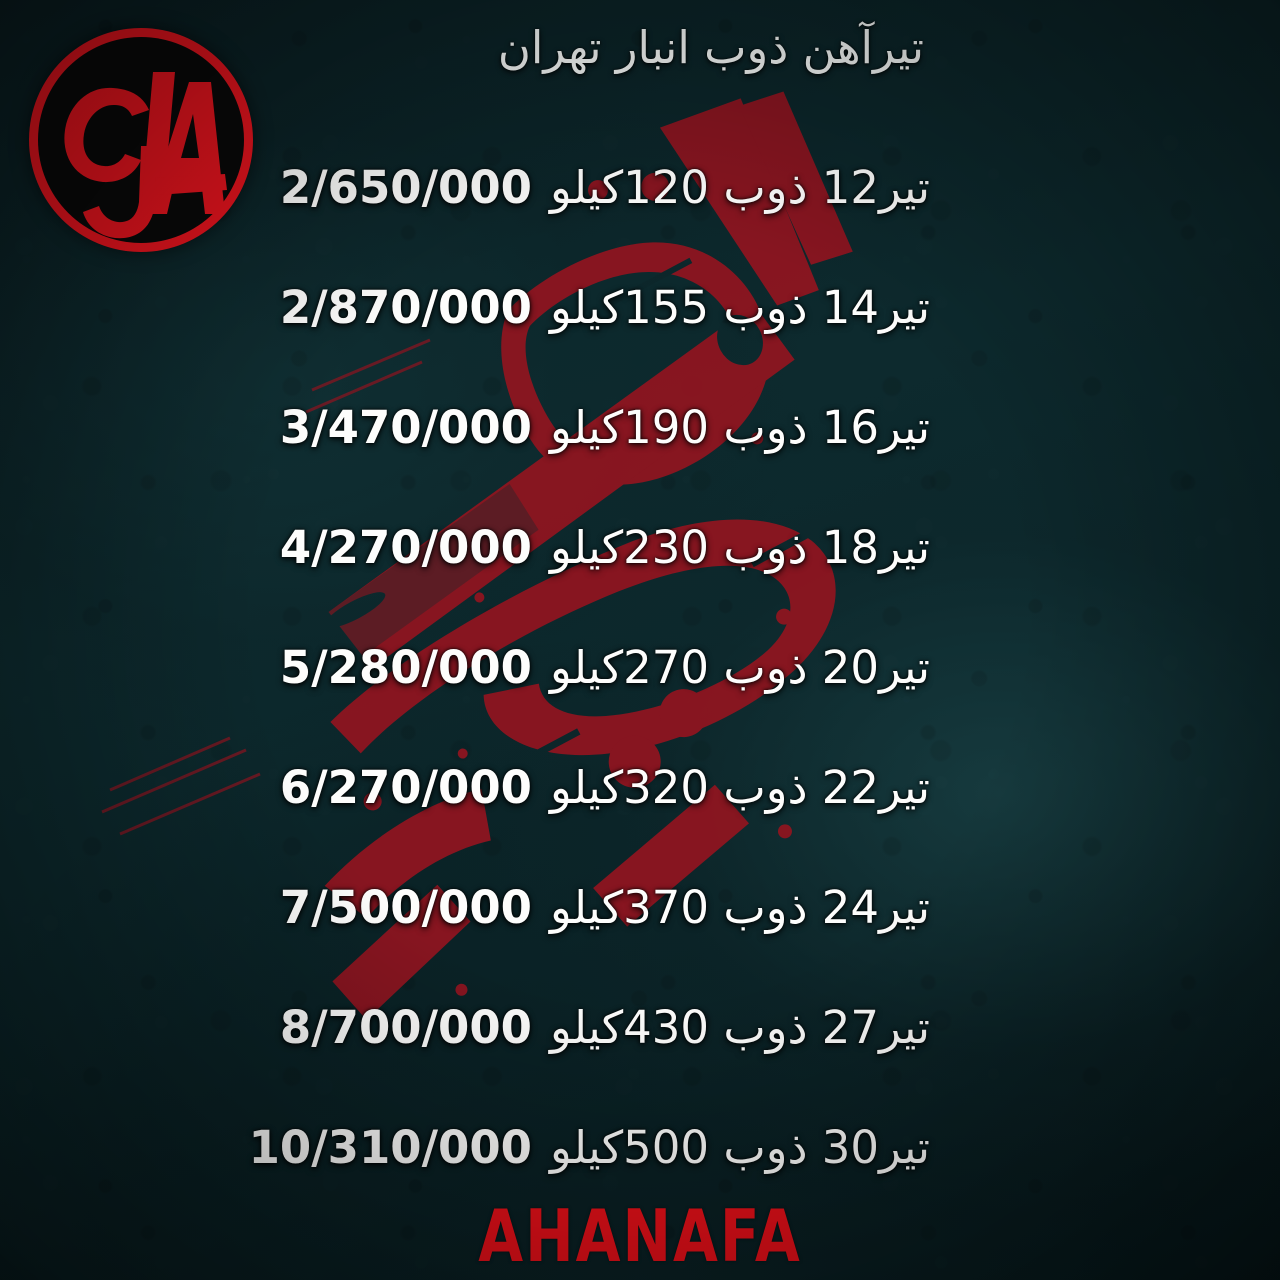 The width and height of the screenshot is (1280, 1280). What do you see at coordinates (405, 427) in the screenshot?
I see `beam-price: 3/470/000` at bounding box center [405, 427].